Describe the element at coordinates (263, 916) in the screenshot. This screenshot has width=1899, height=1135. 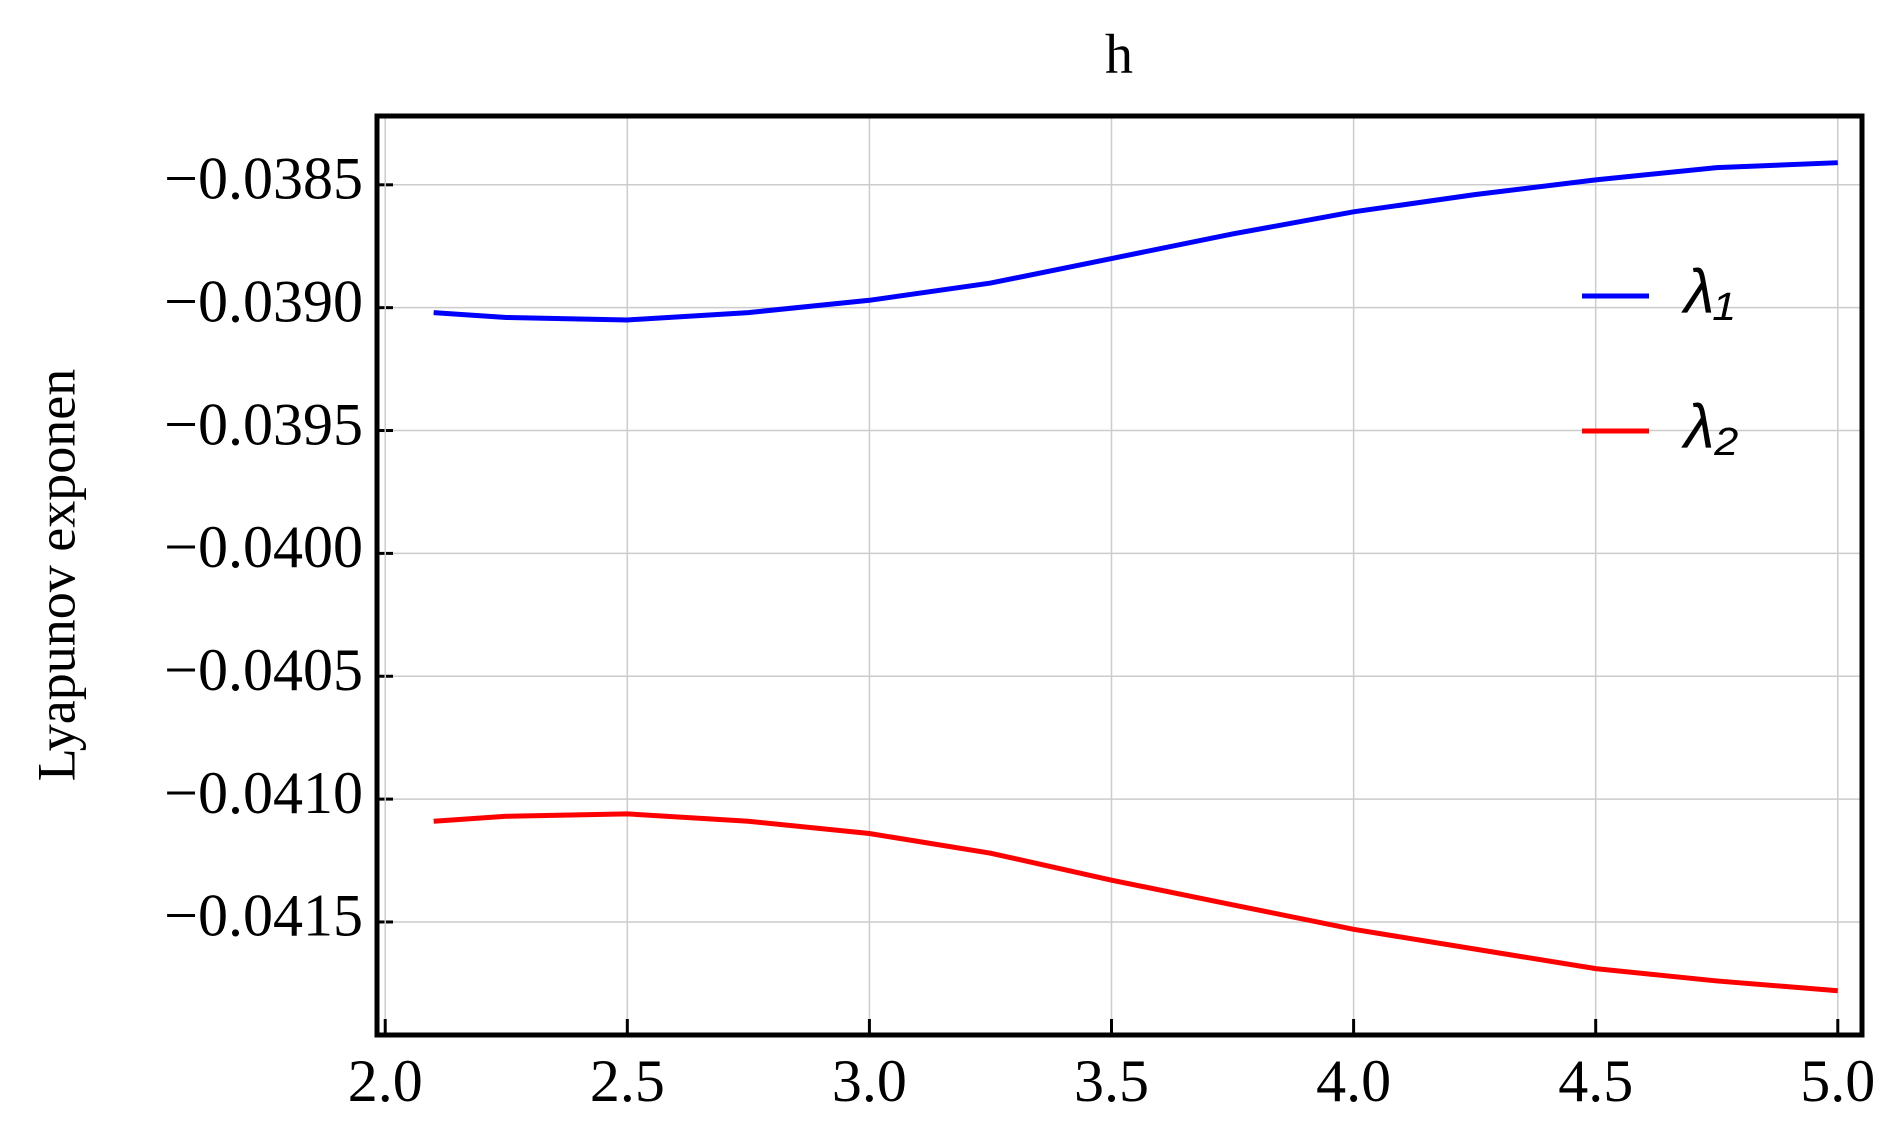
I see `y-tick-label: −0.0415` at that location.